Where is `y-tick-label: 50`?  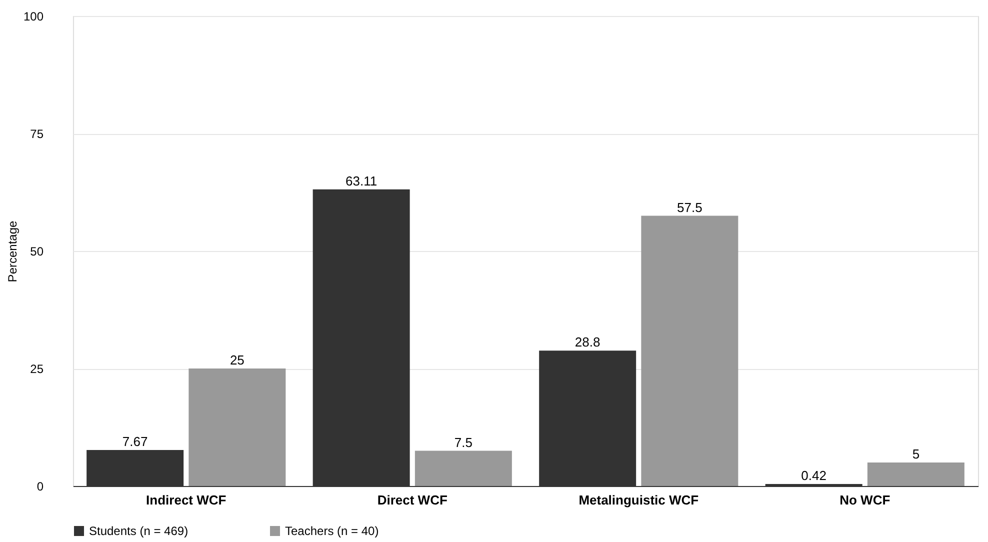 y-tick-label: 50 is located at coordinates (37, 251).